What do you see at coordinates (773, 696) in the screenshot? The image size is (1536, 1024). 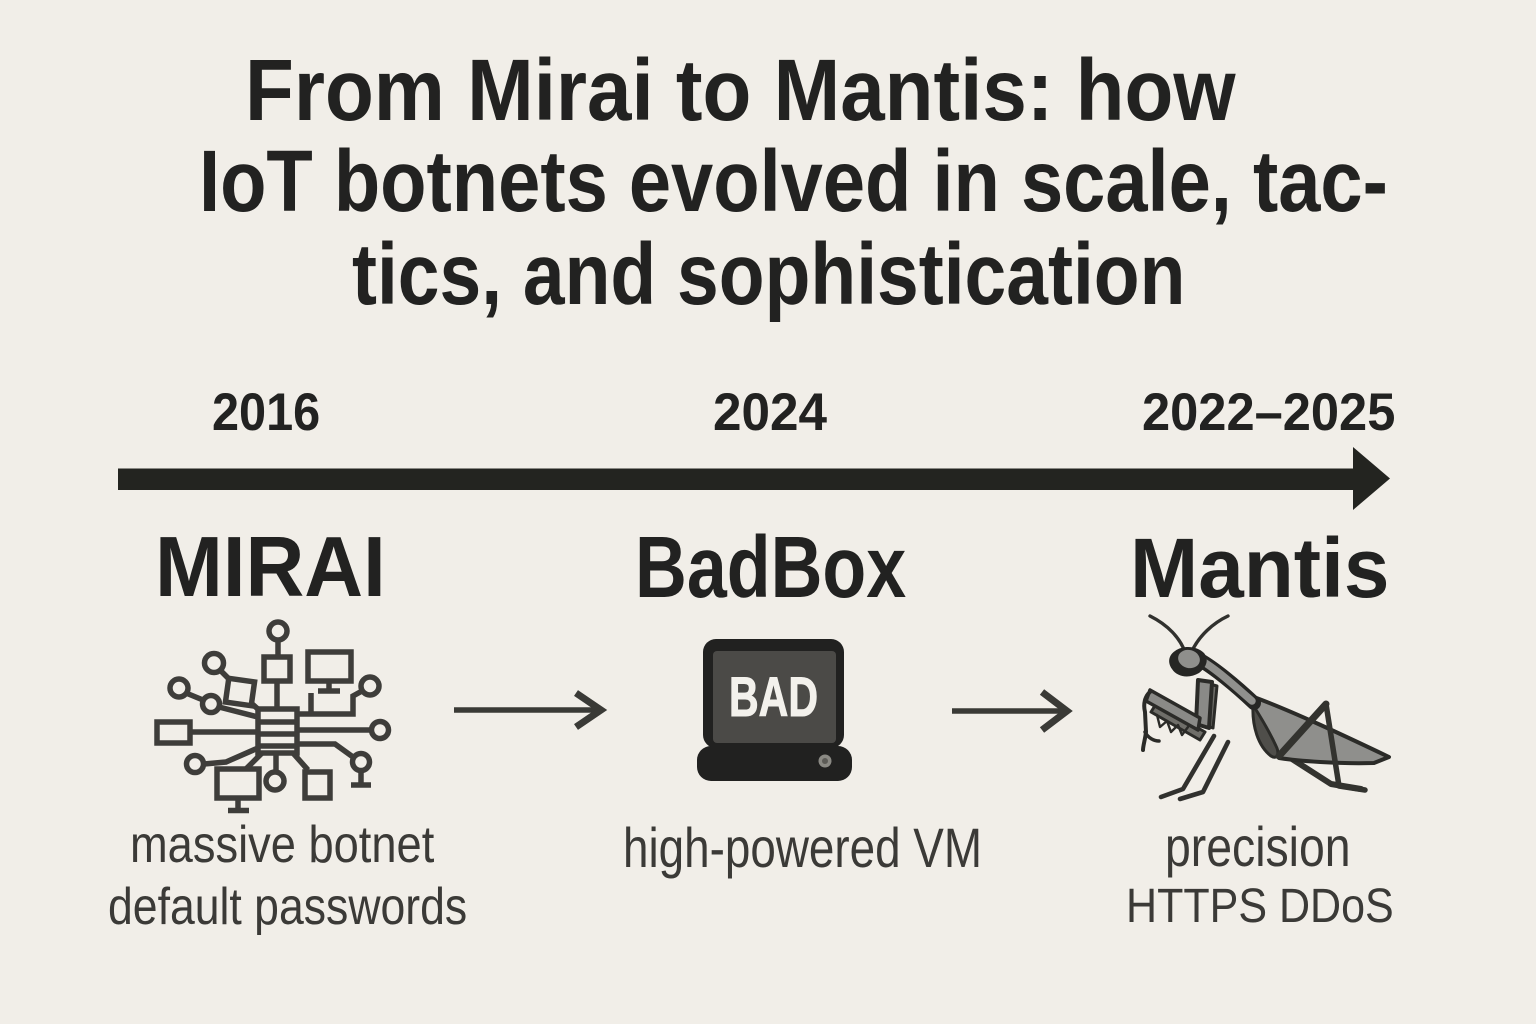 I see `svg-text: BAD` at bounding box center [773, 696].